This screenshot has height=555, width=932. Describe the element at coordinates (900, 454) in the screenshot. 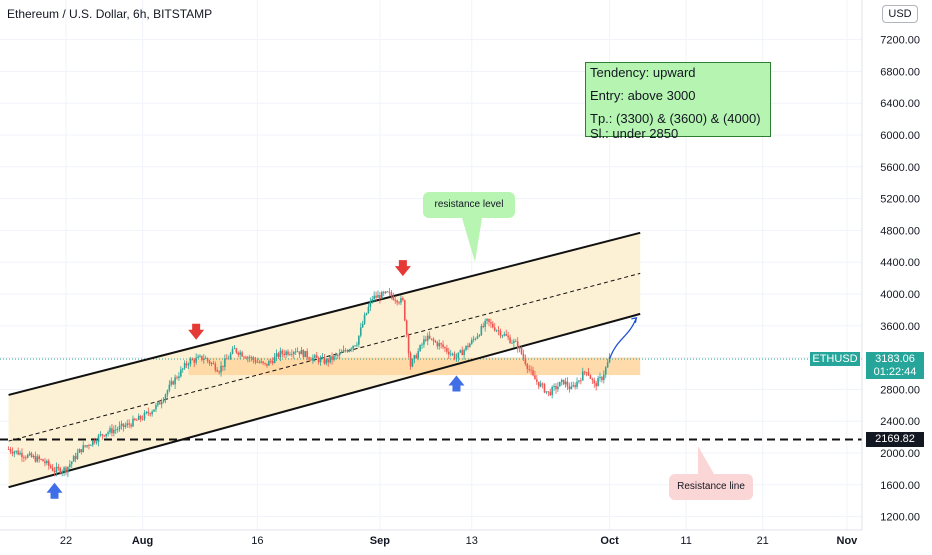

I see `y-tick-label: 2000.00` at that location.